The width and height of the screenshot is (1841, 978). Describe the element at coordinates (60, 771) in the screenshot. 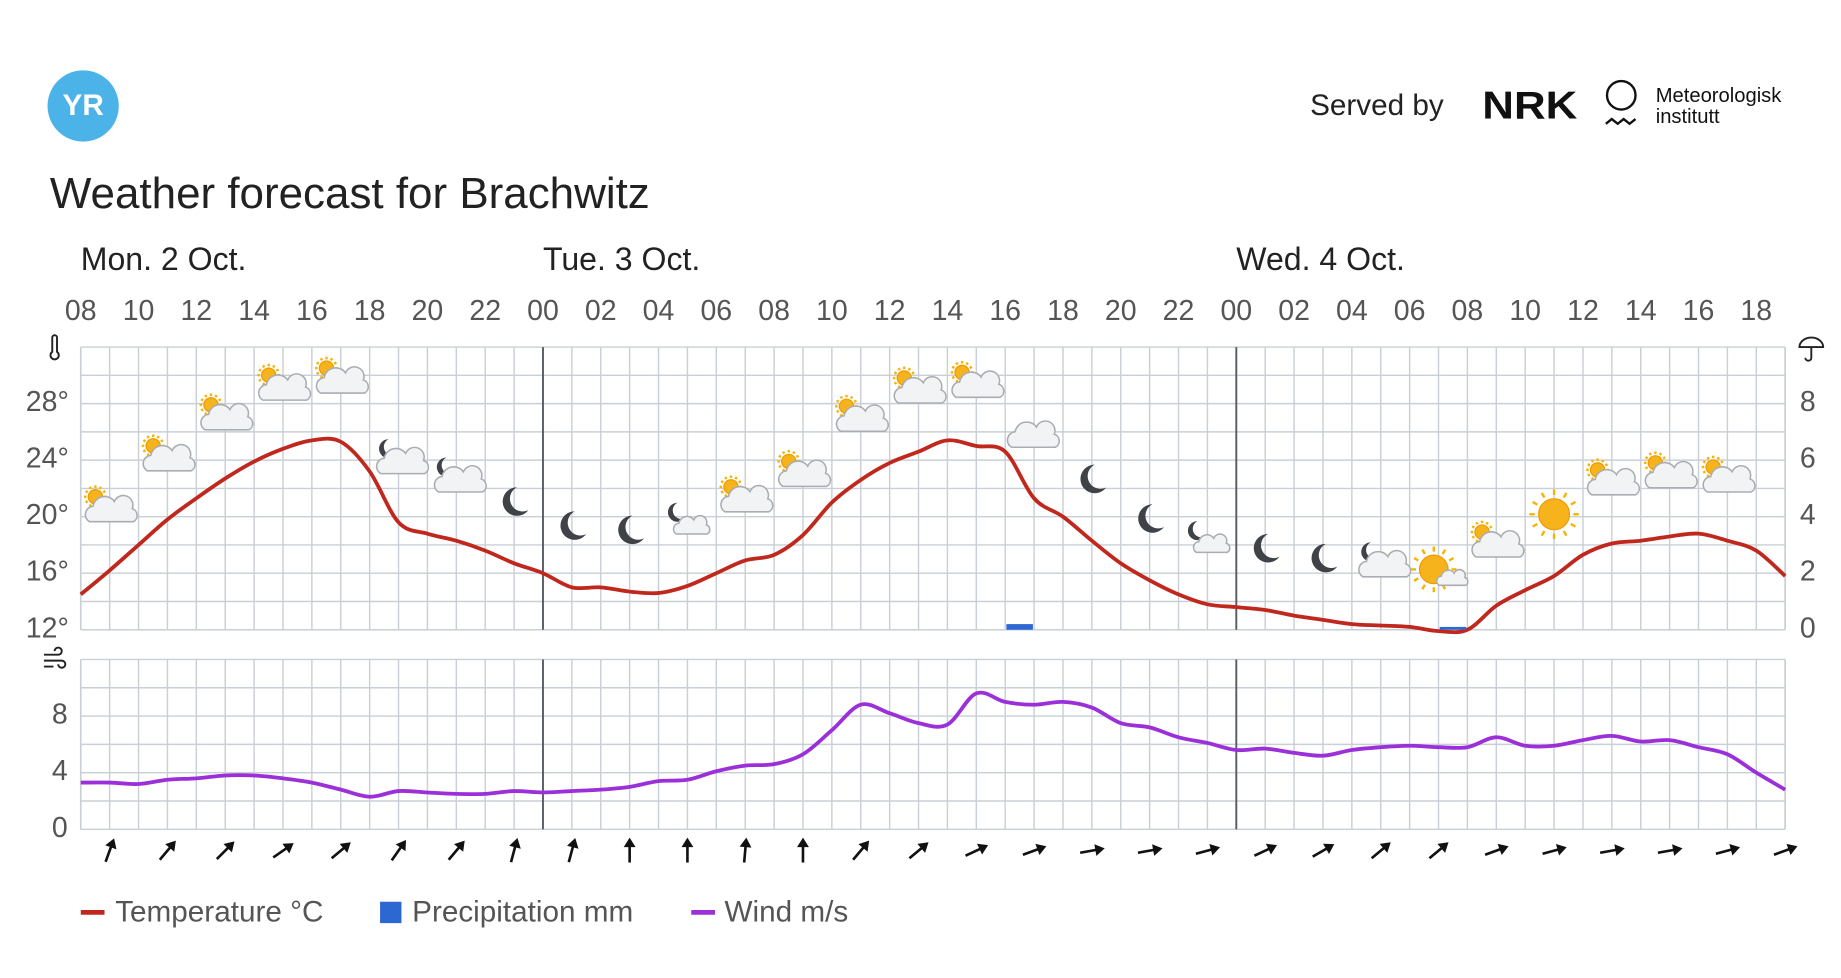

I see `y-tick-label: 4` at that location.